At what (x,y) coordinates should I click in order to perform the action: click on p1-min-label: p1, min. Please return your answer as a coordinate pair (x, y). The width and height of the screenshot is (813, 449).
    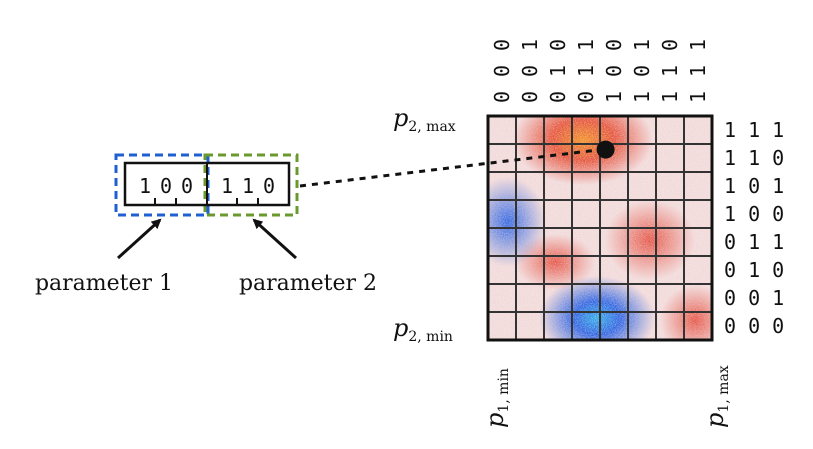
    Looking at the image, I should click on (496, 398).